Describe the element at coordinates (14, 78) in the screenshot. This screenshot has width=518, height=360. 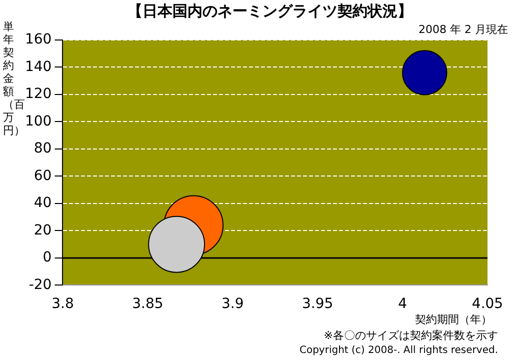
I see `text: 単年契約金額（百万円）` at that location.